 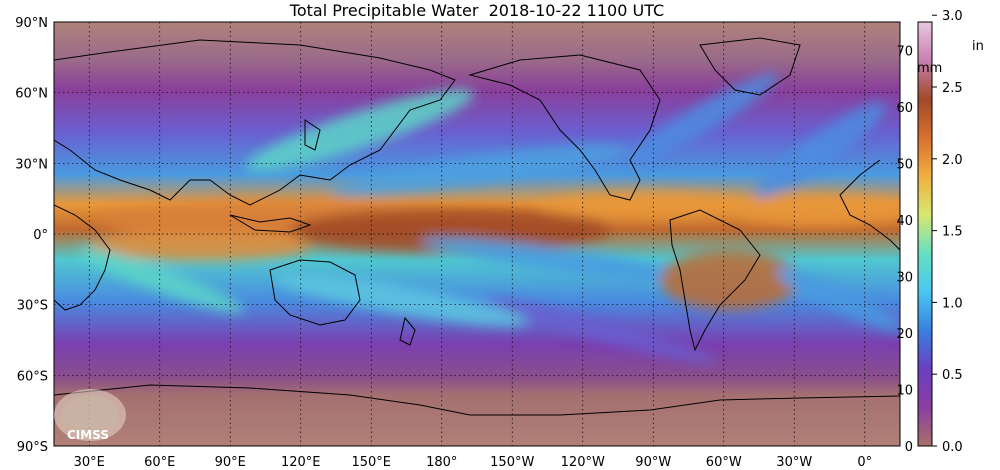 What do you see at coordinates (270, 223) in the screenshot?
I see `coast-indonesia` at bounding box center [270, 223].